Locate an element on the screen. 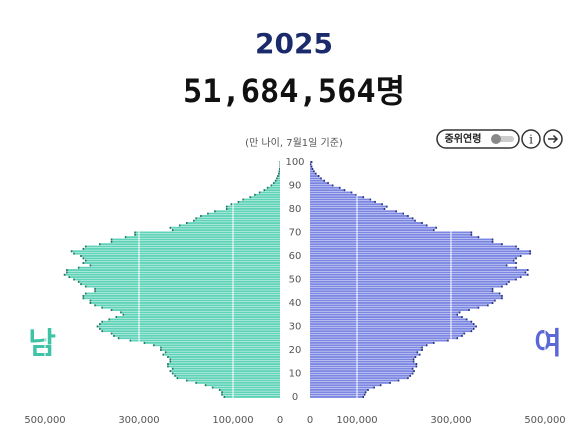 Image resolution: width=588 pixels, height=448 pixels. median-age-toggle: 중위연령 is located at coordinates (478, 139).